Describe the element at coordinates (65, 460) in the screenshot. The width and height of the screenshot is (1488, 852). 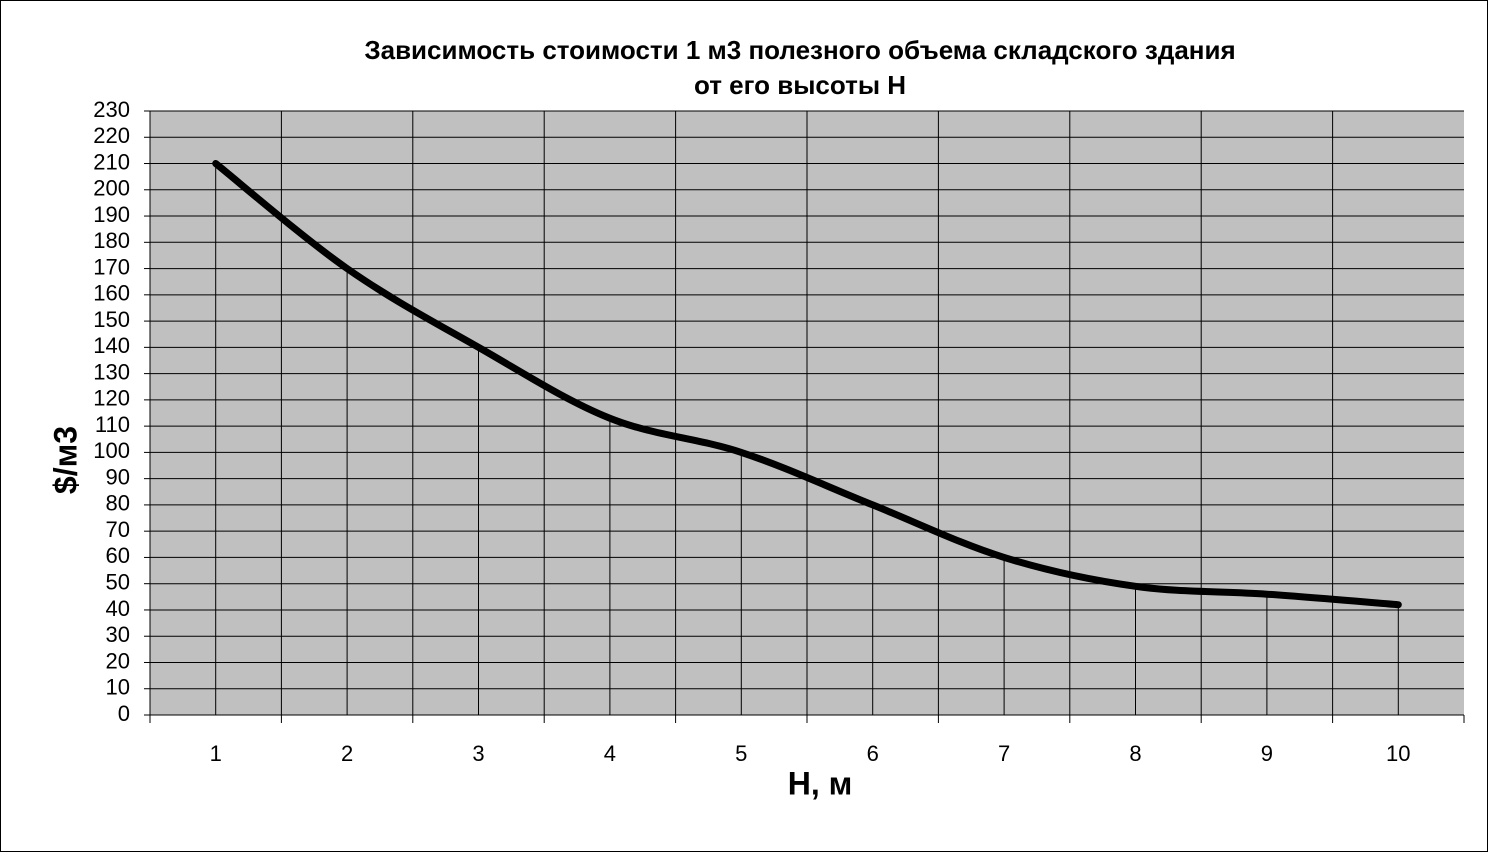
I see `y-axis-title: $/м3` at that location.